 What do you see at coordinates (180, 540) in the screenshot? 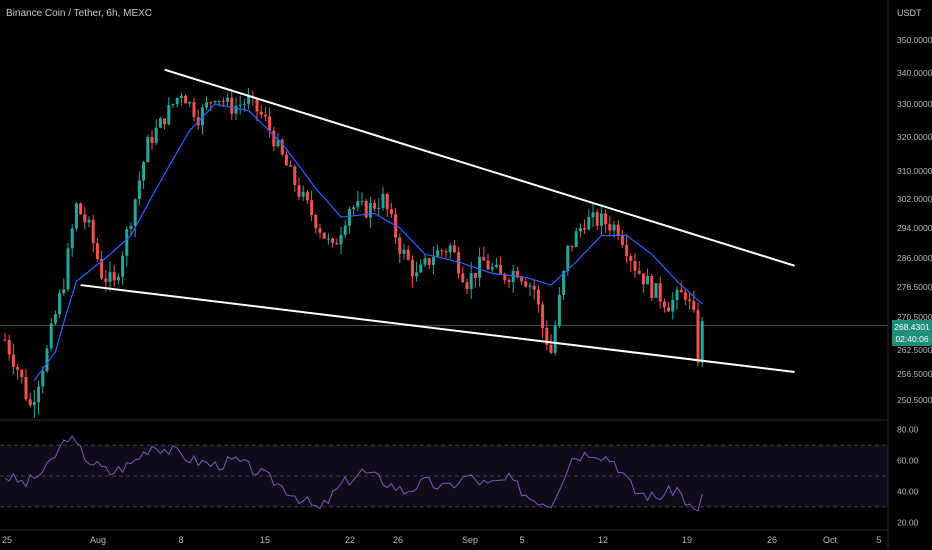
I see `x-tick-label: 8` at bounding box center [180, 540].